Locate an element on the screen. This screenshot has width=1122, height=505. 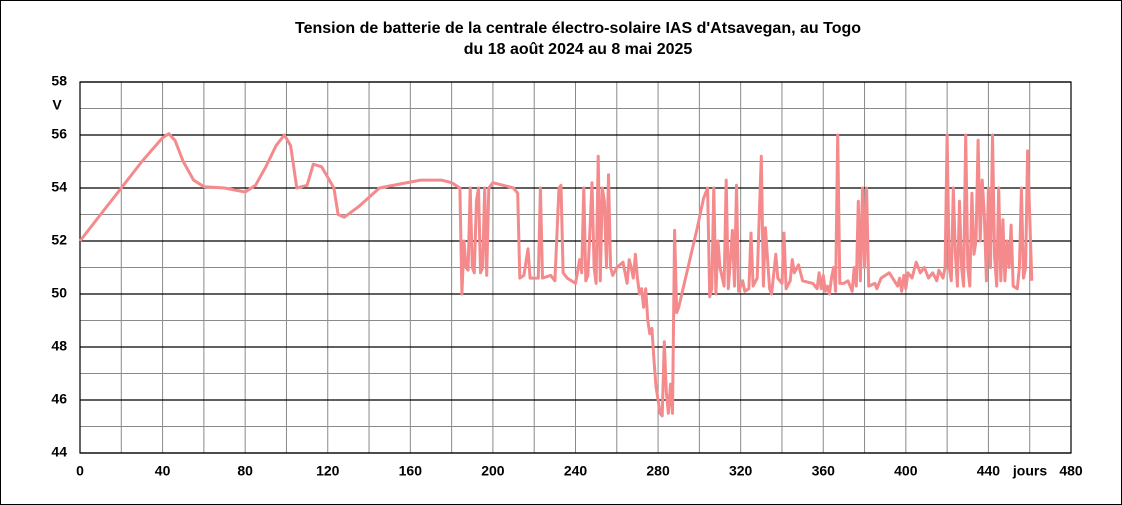
x-tick-label: 320 is located at coordinates (741, 471).